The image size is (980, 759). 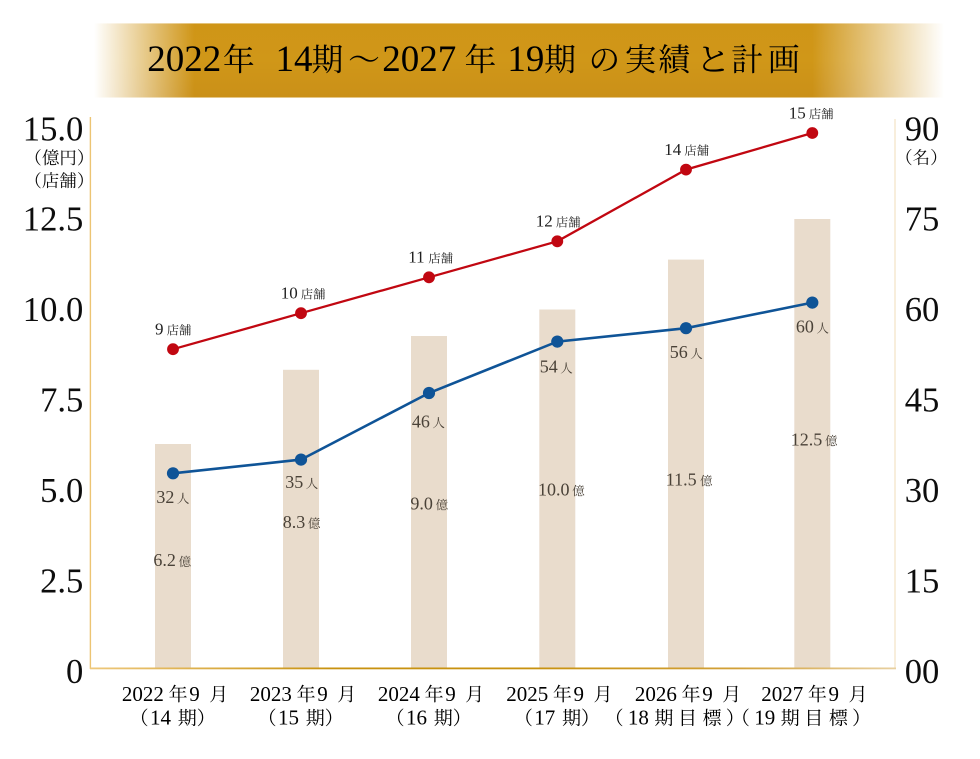 I want to click on svg-text: 11, so click(x=416, y=257).